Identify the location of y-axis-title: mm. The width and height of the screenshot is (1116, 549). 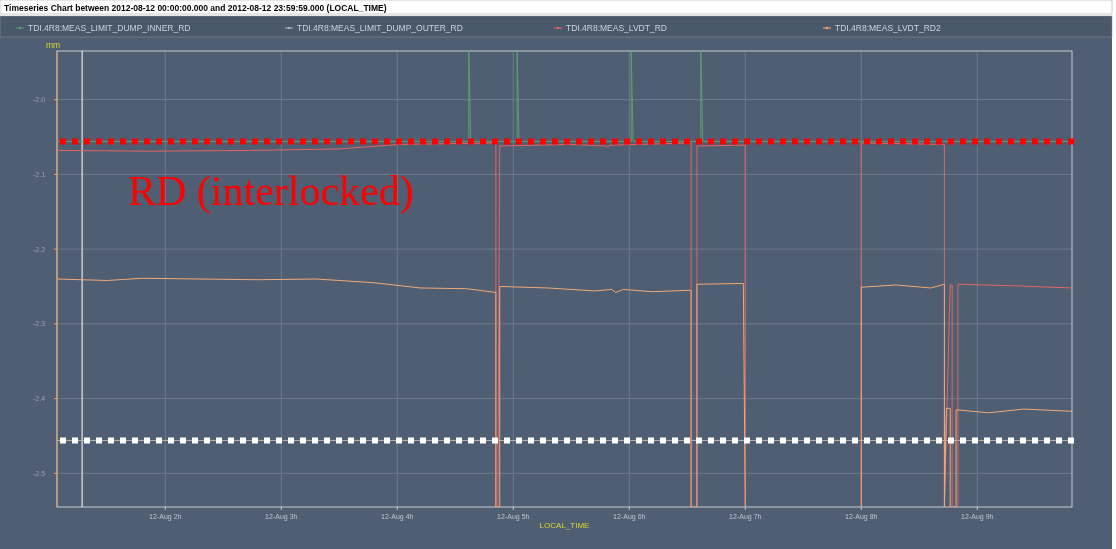
(53, 45).